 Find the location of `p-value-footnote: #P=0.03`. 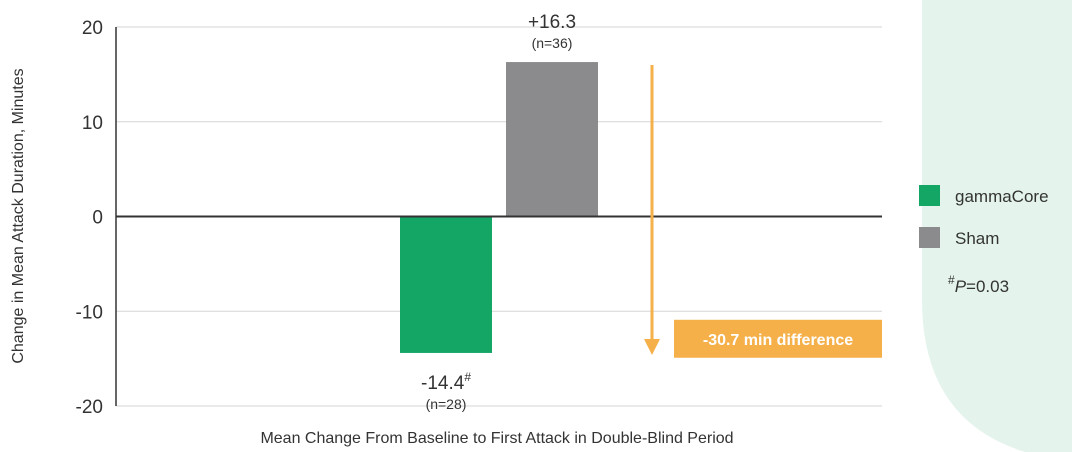

p-value-footnote: #P=0.03 is located at coordinates (978, 284).